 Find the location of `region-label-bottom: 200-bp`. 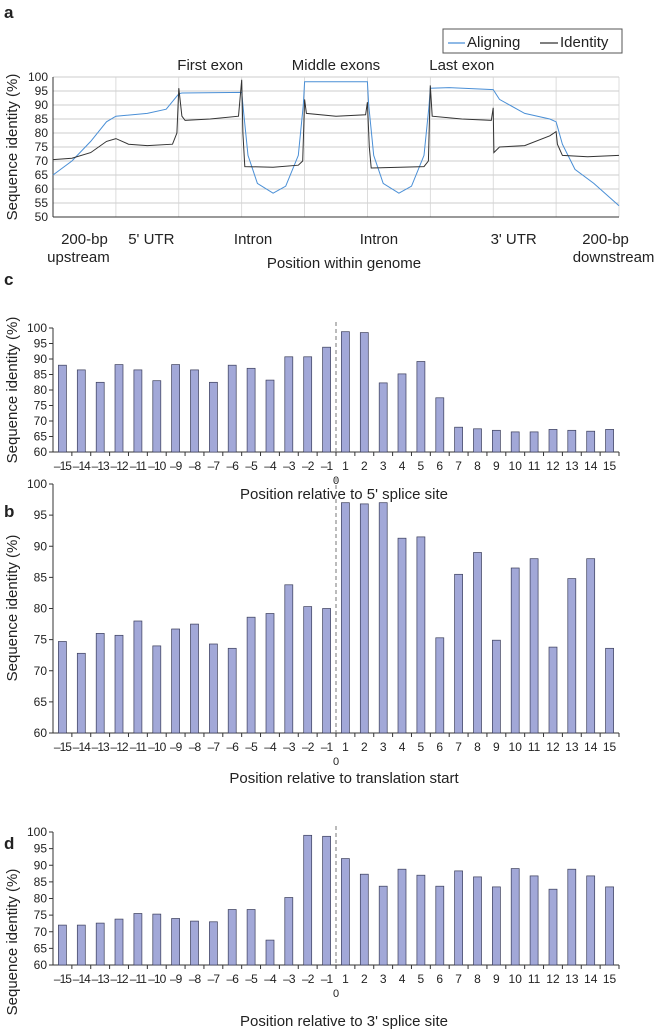

region-label-bottom: 200-bp is located at coordinates (605, 239).